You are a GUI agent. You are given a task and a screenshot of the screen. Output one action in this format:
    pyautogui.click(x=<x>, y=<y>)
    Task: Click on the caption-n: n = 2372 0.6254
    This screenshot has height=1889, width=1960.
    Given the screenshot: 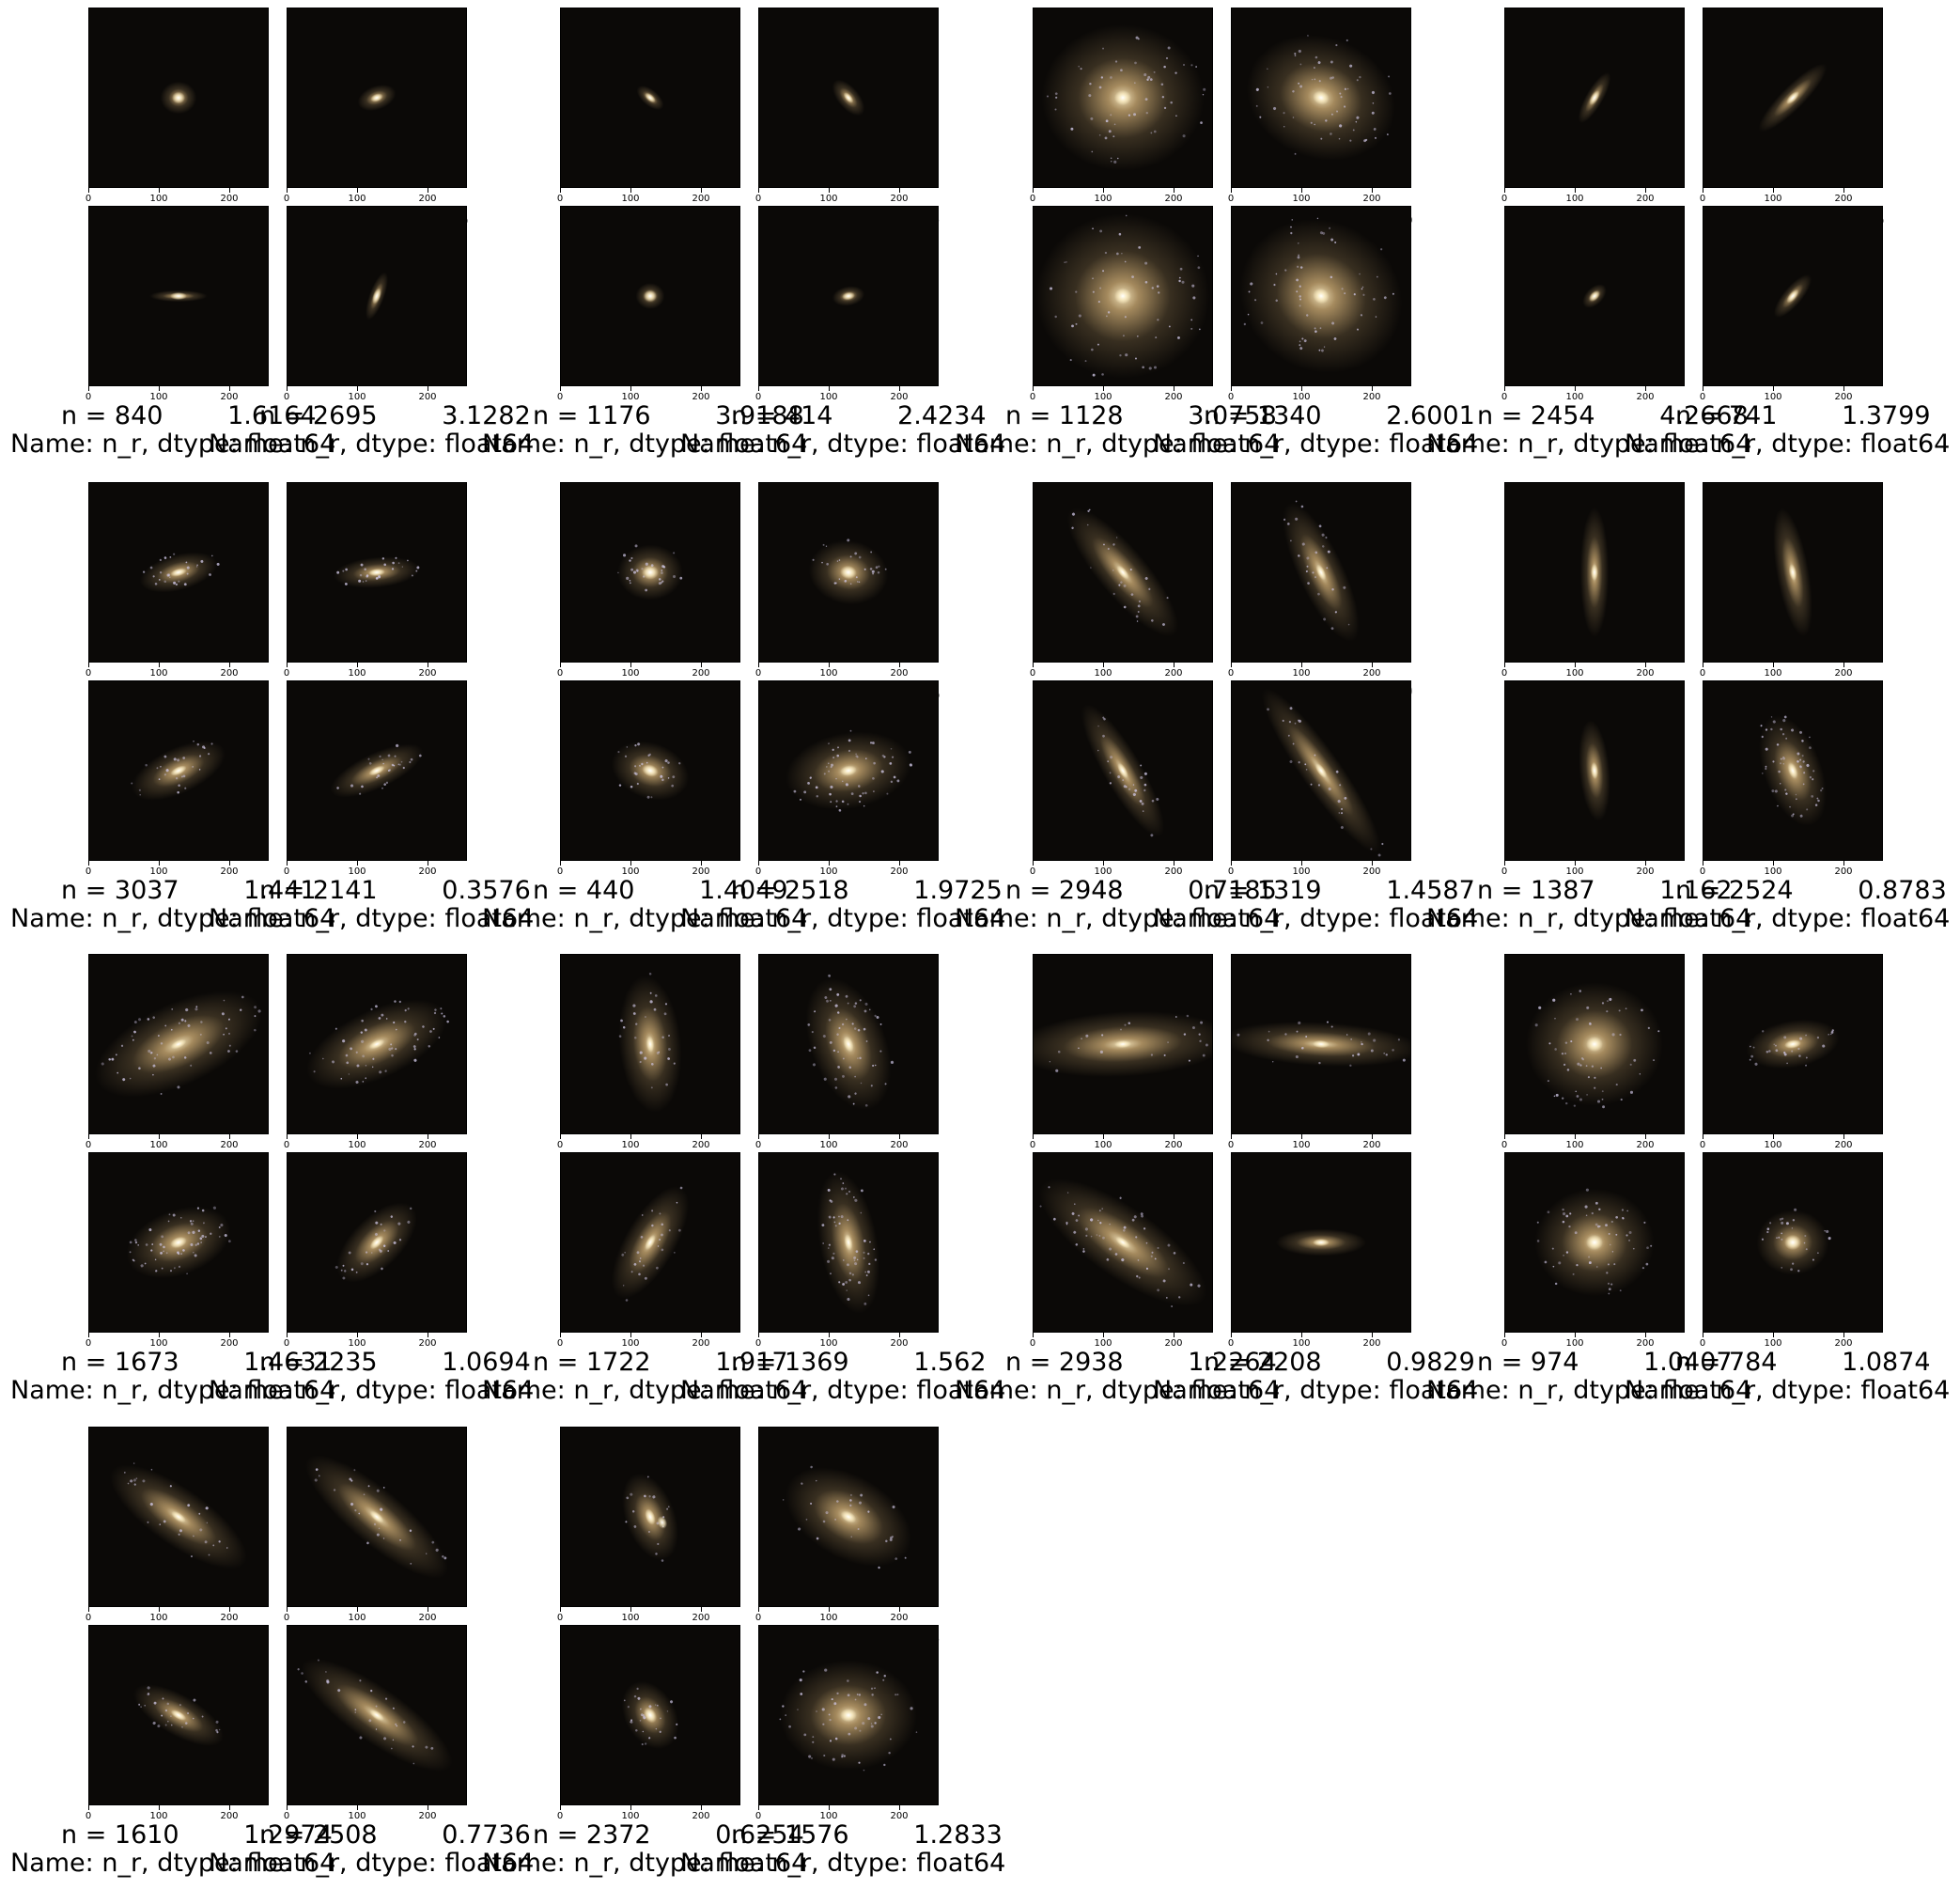 What is the action you would take?
    pyautogui.click(x=668, y=1835)
    